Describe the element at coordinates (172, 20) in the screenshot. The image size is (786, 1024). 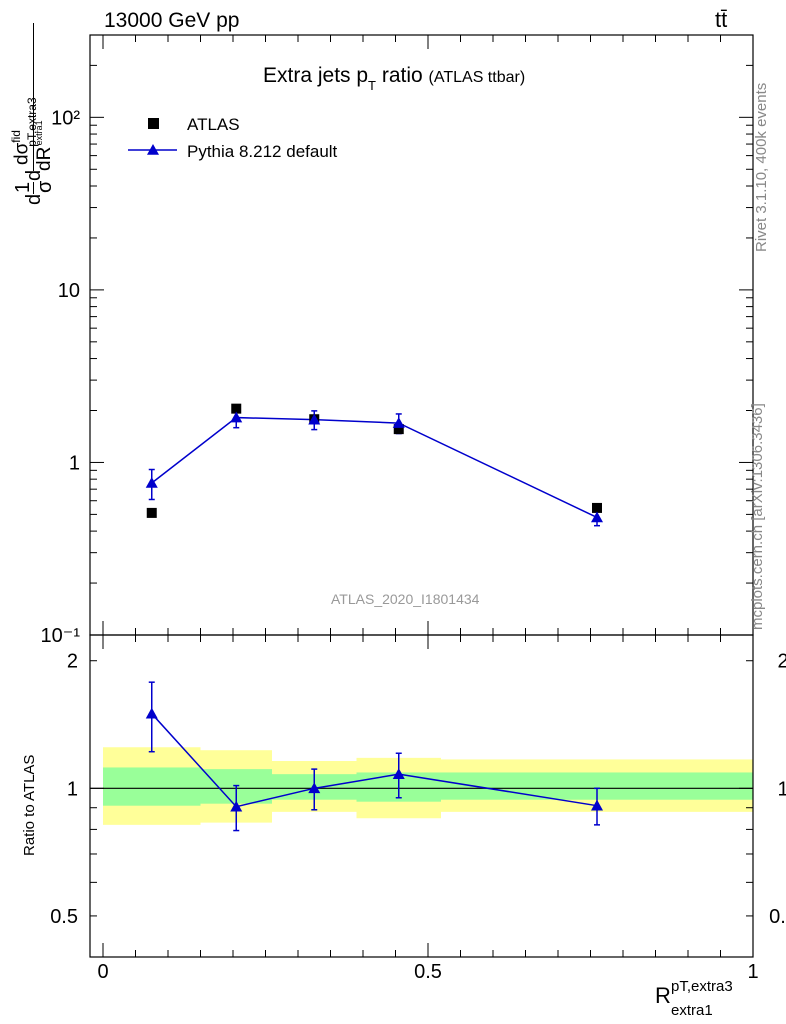
I see `header-left: 13000 GeV pp` at that location.